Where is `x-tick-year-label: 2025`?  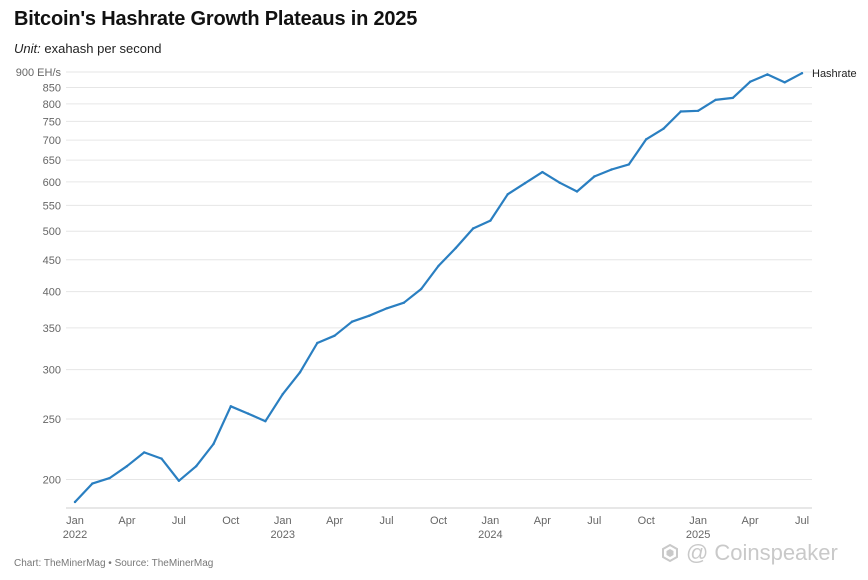 x-tick-year-label: 2025 is located at coordinates (698, 535).